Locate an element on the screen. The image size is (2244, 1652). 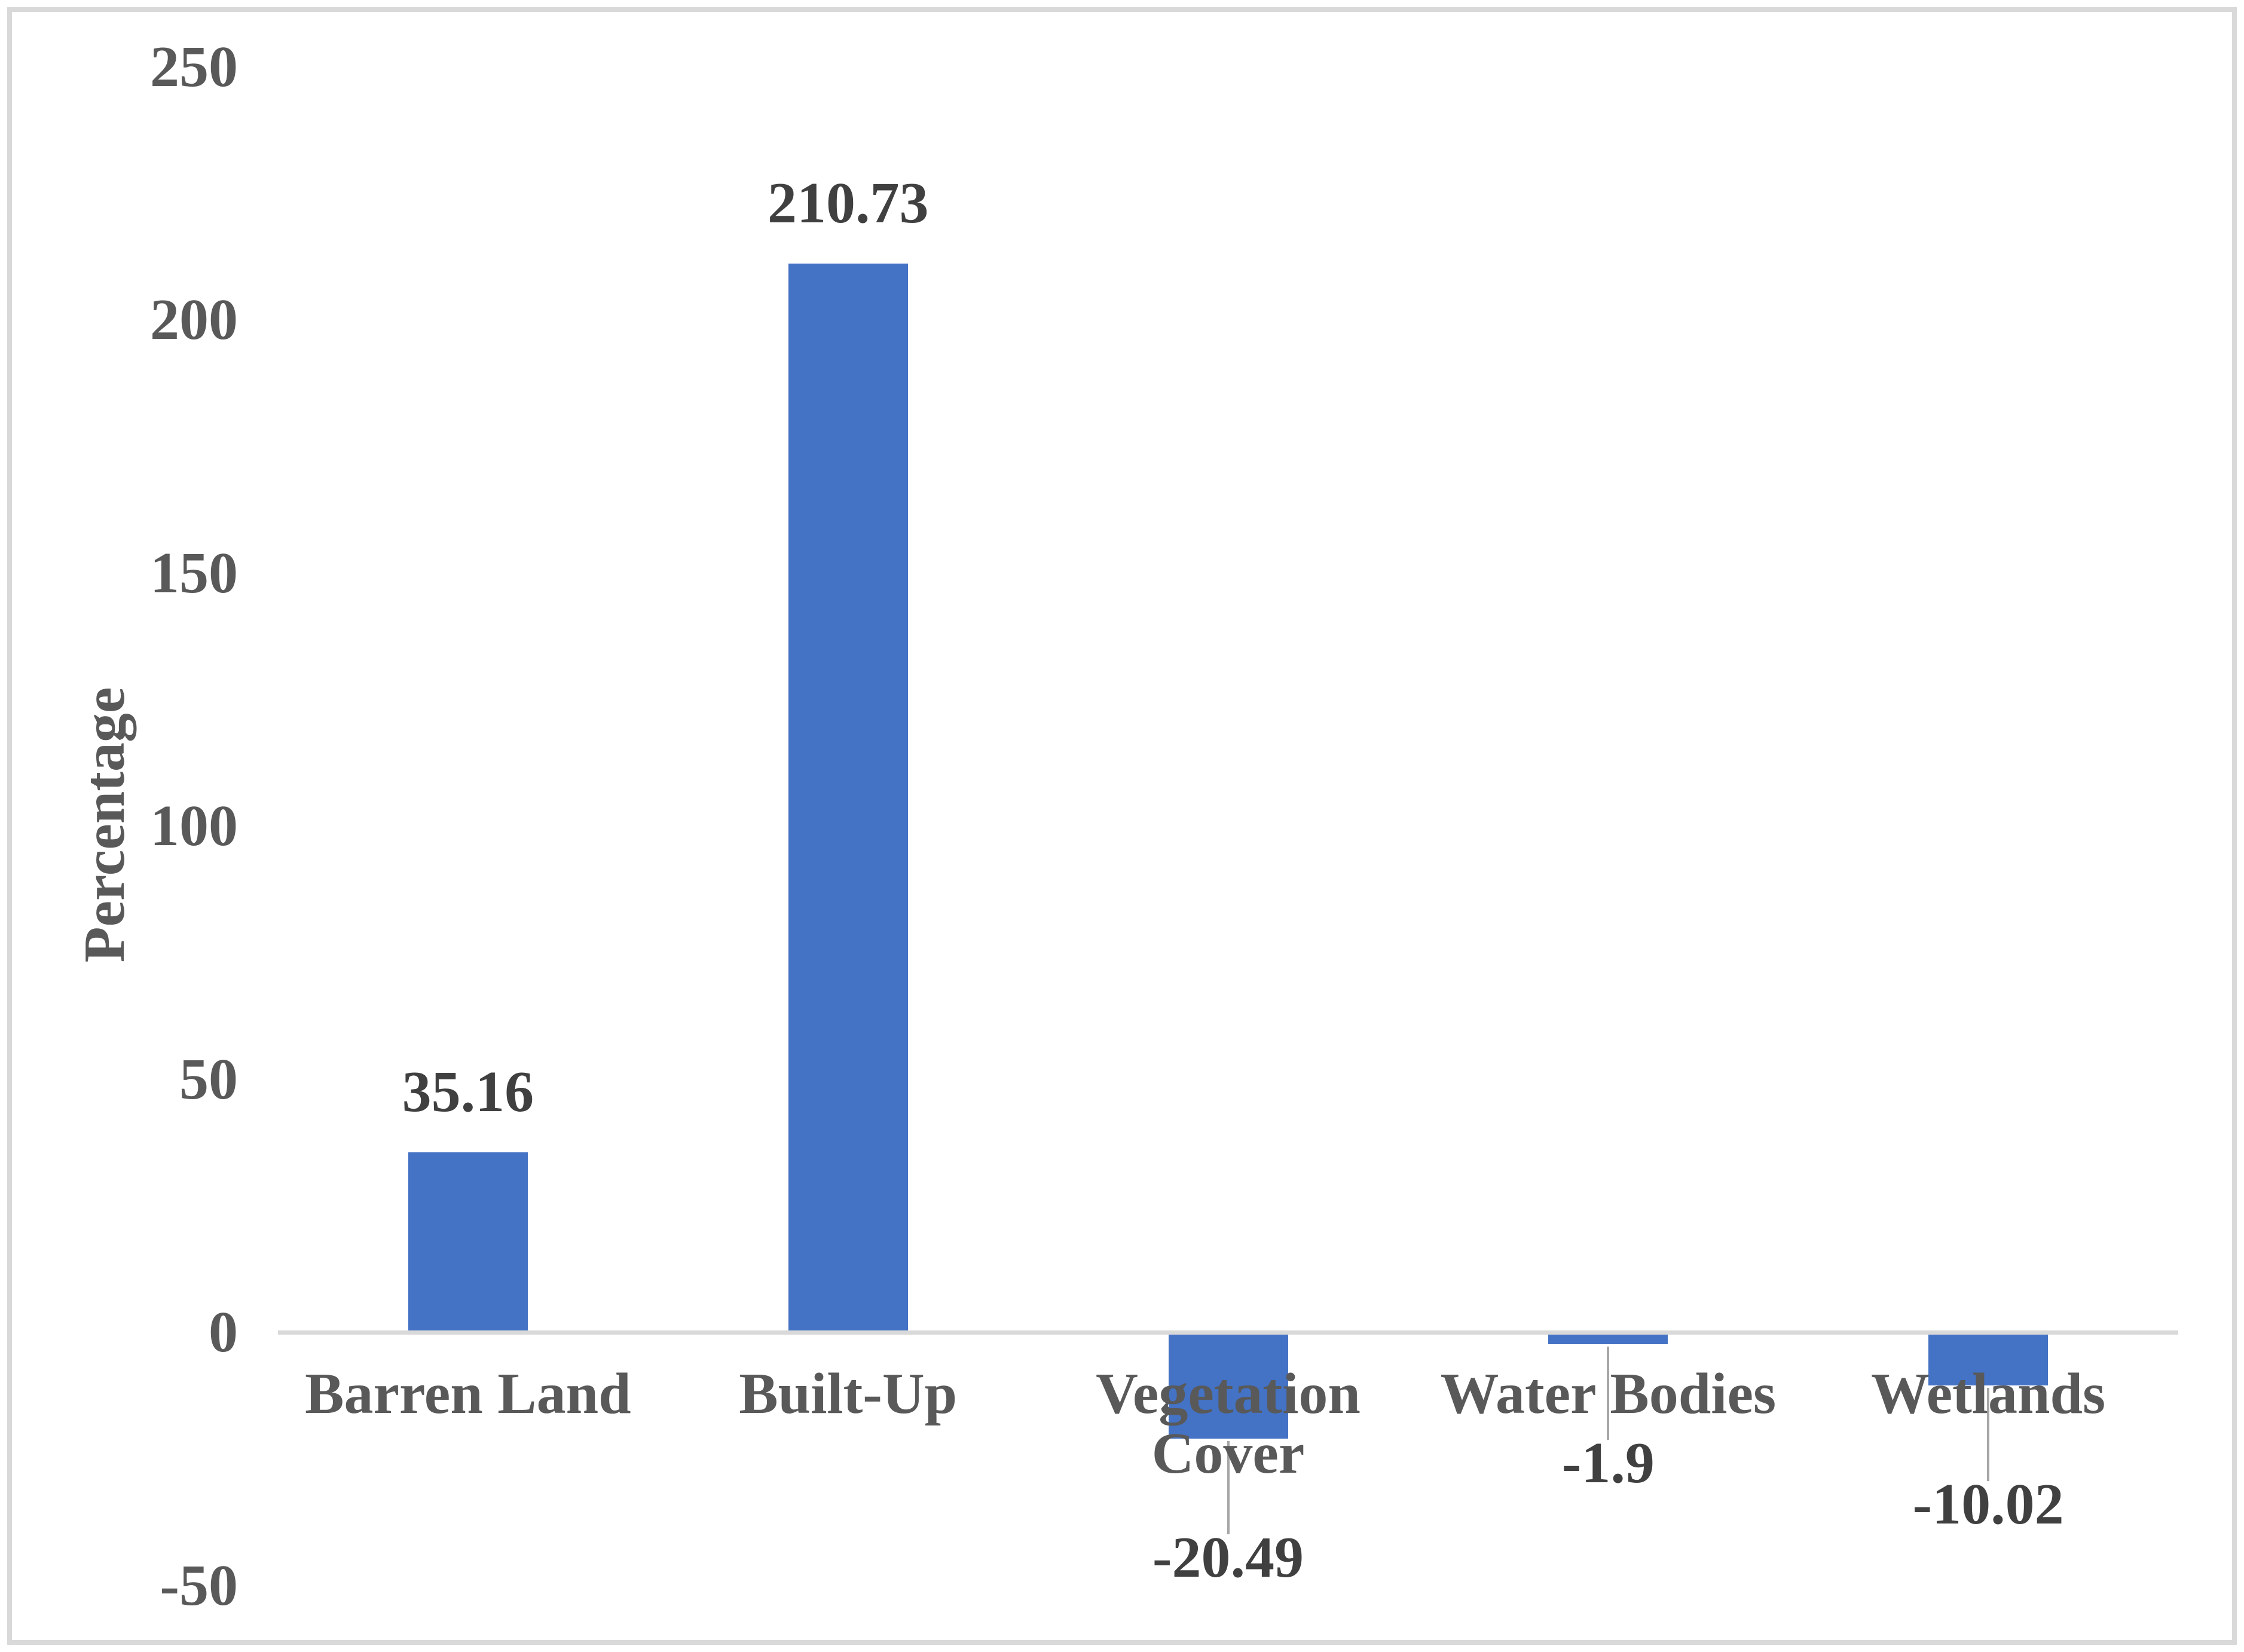
y-tick-label: 0 is located at coordinates (223, 1332).